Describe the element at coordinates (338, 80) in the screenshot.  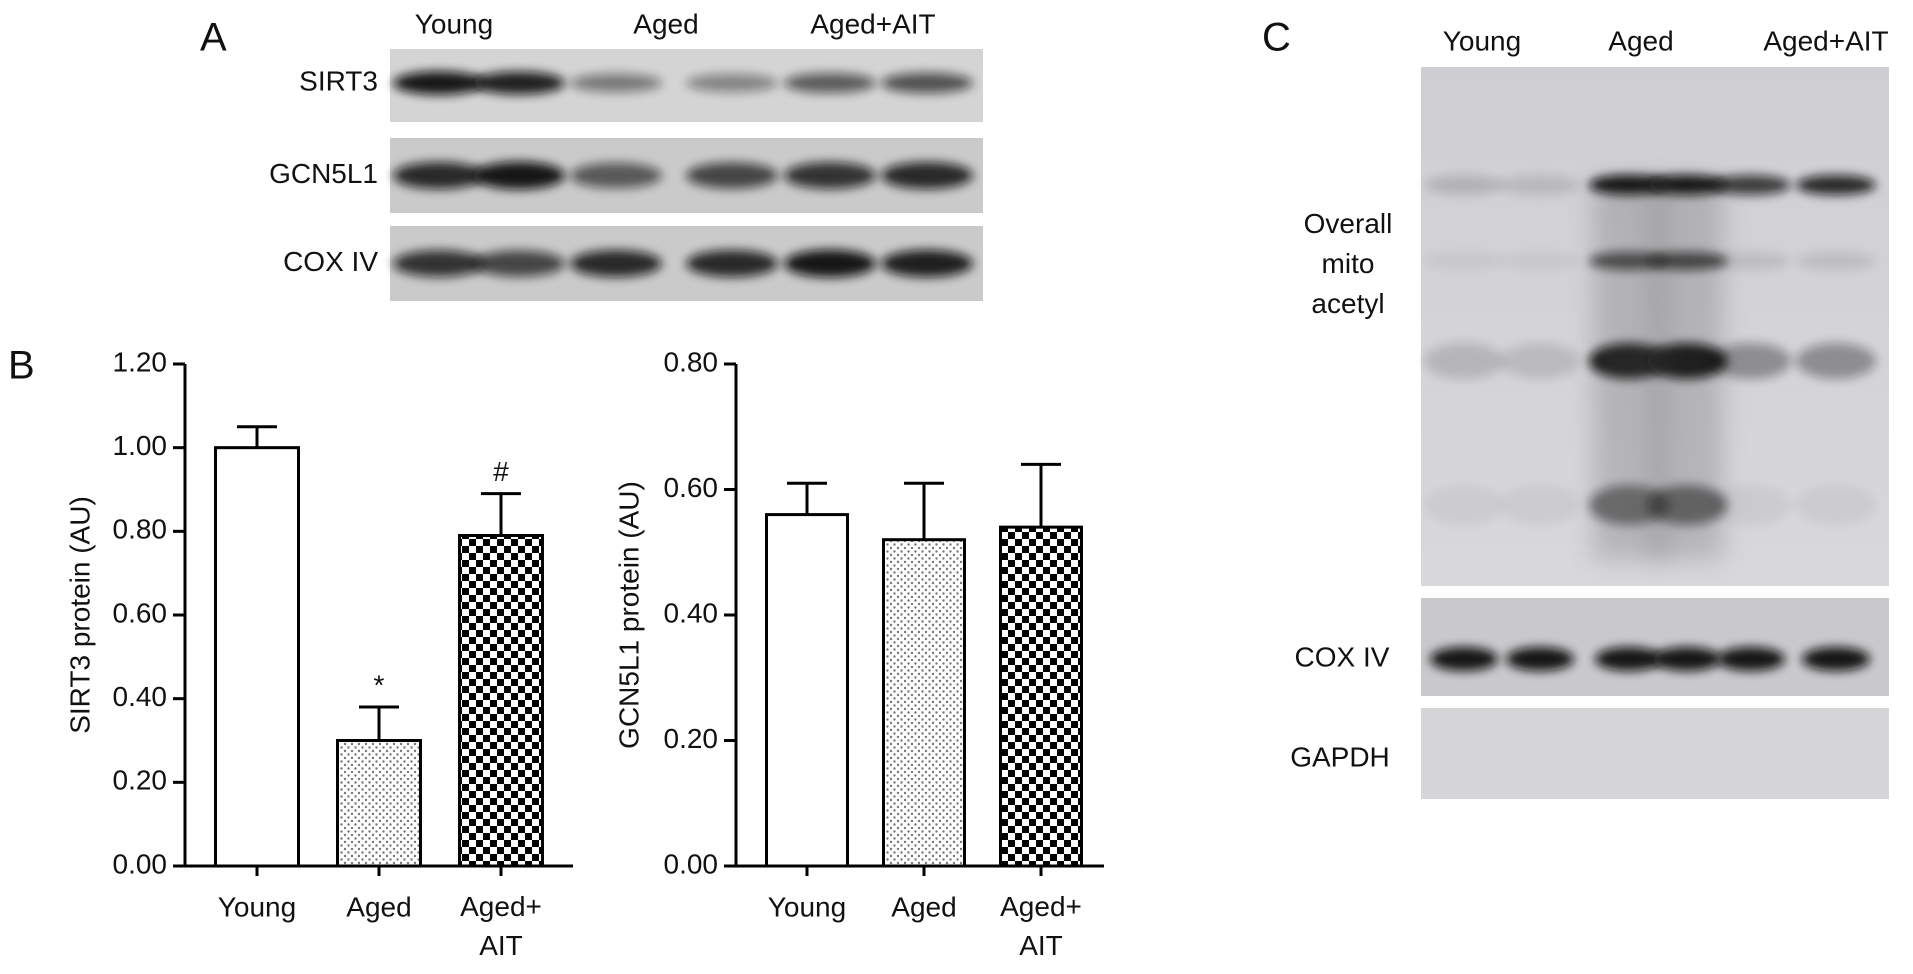
I see `blot-row-label: SIRT3` at that location.